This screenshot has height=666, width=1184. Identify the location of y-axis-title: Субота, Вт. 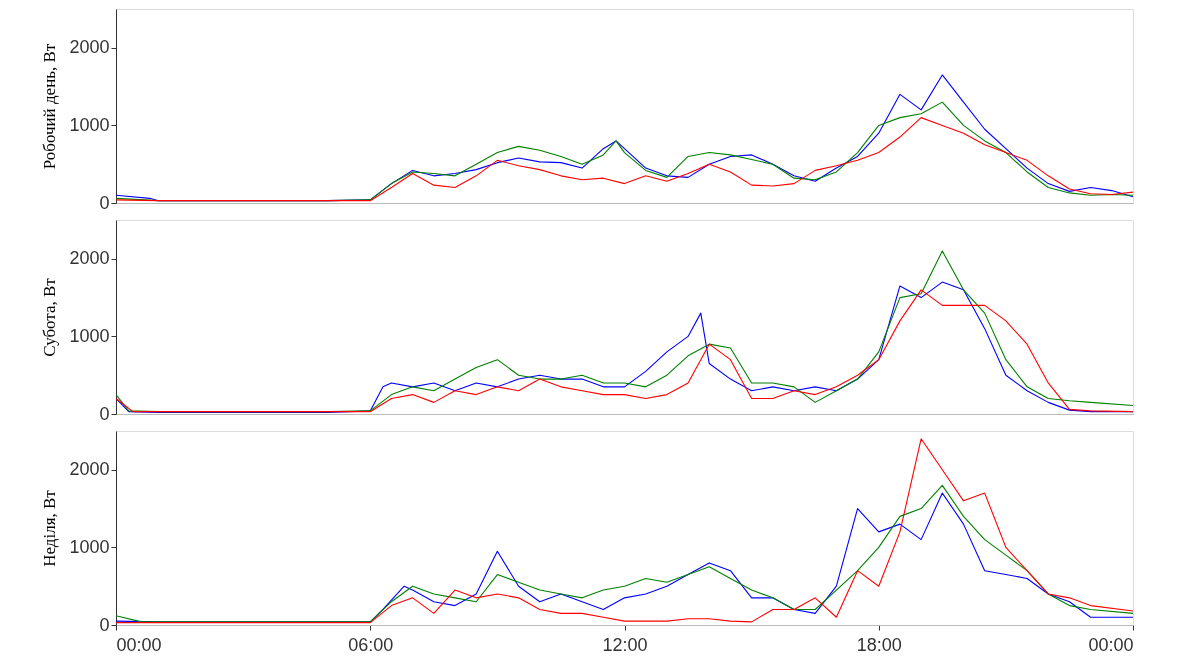
(50, 317).